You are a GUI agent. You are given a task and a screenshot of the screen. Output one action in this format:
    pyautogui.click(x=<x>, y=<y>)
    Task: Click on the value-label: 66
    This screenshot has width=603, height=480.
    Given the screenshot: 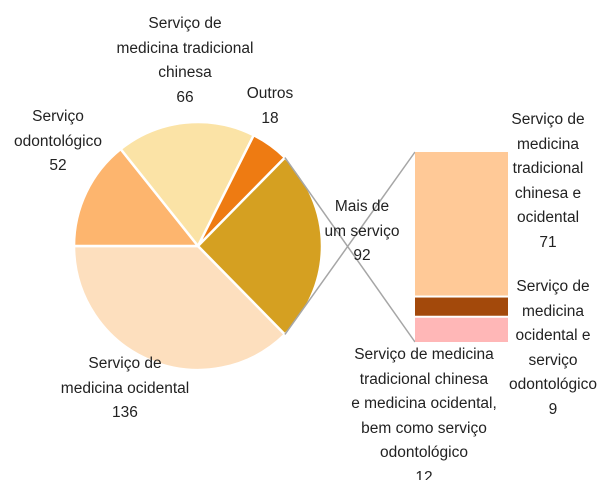 What is the action you would take?
    pyautogui.click(x=185, y=97)
    